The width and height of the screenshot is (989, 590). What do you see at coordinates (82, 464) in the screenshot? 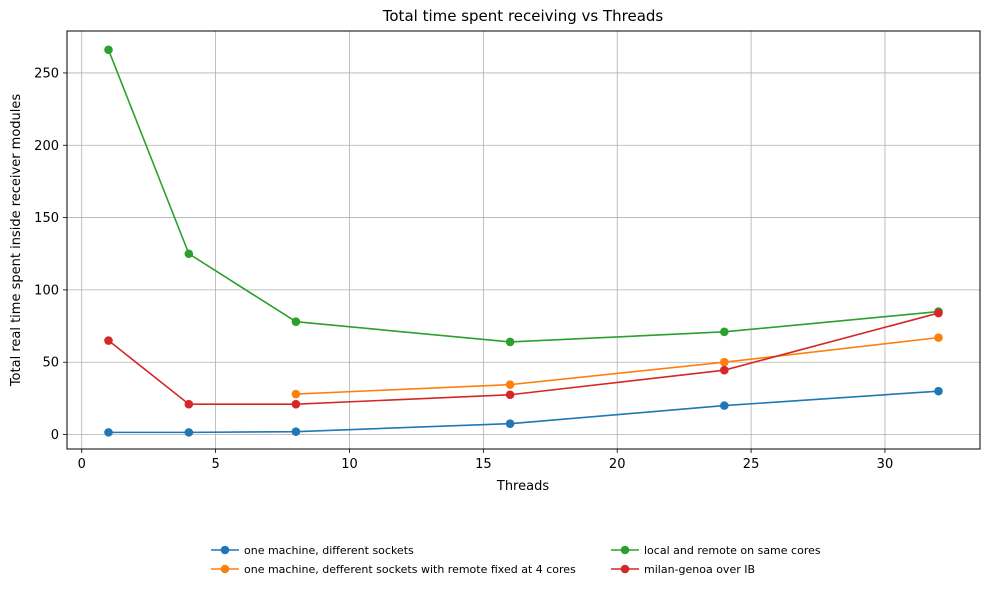
I see `x-tick-label: 0` at bounding box center [82, 464].